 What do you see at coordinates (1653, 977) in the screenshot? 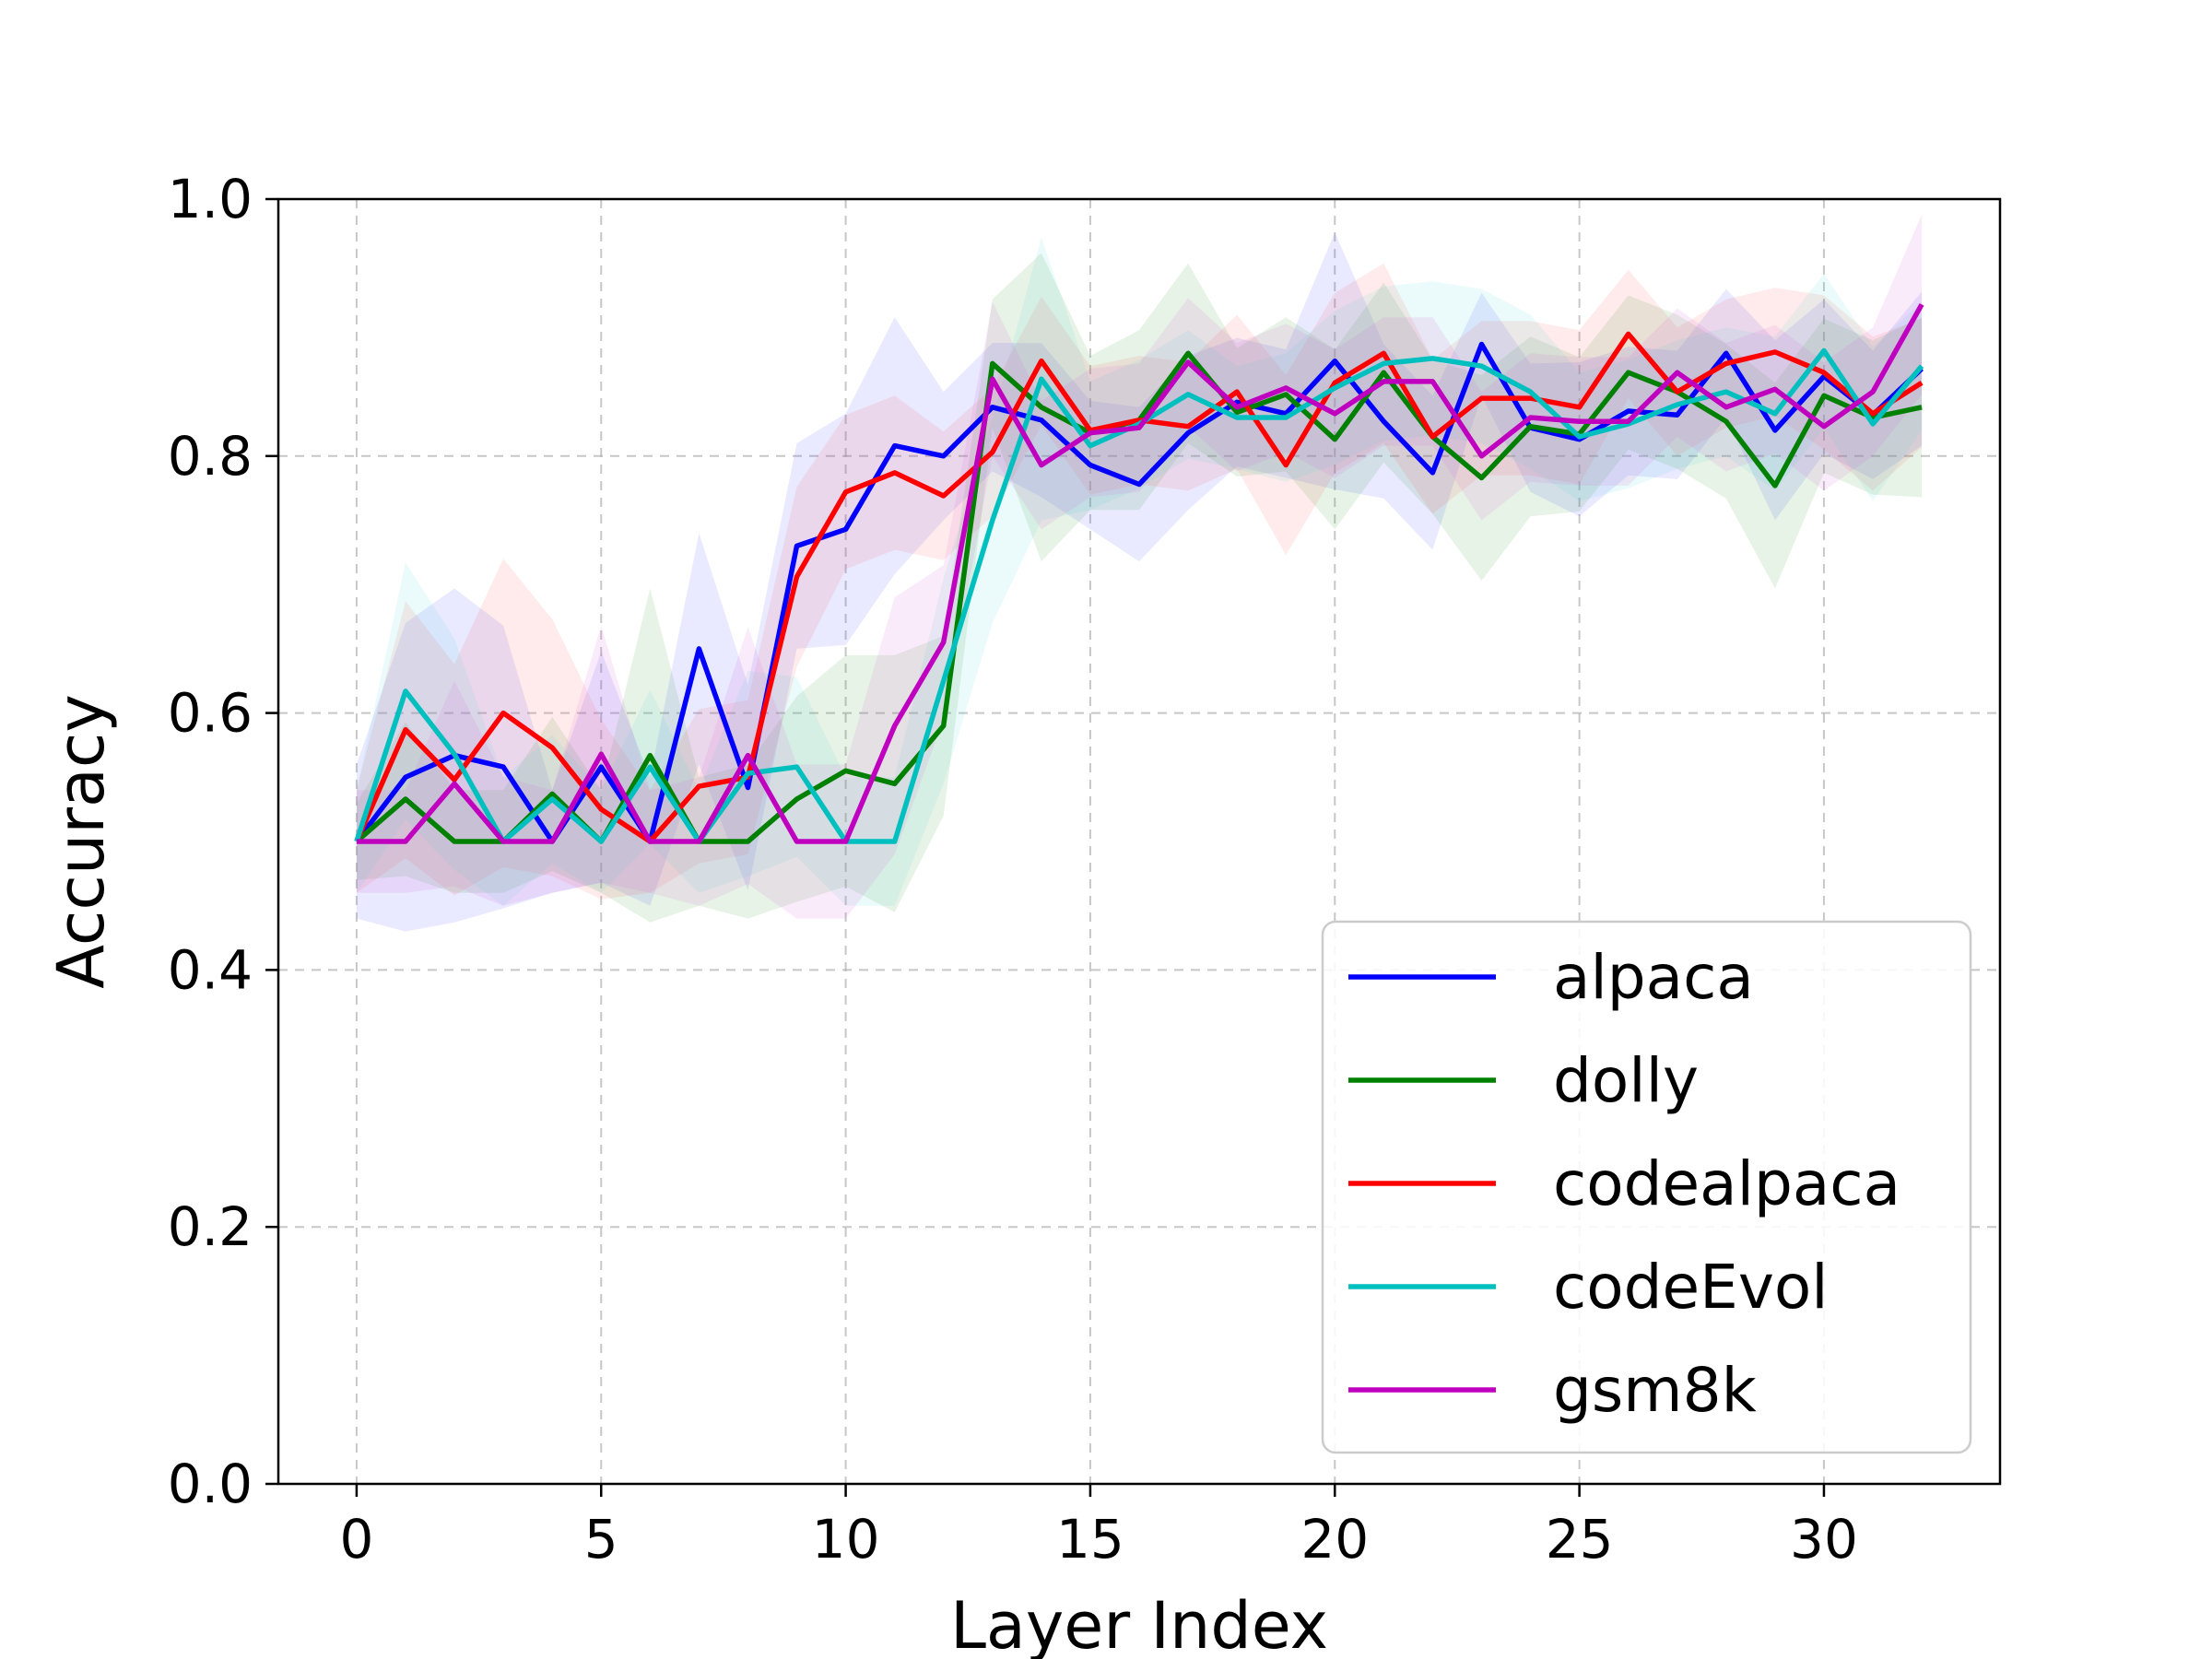
I see `legend-label-alpaca: alpaca` at bounding box center [1653, 977].